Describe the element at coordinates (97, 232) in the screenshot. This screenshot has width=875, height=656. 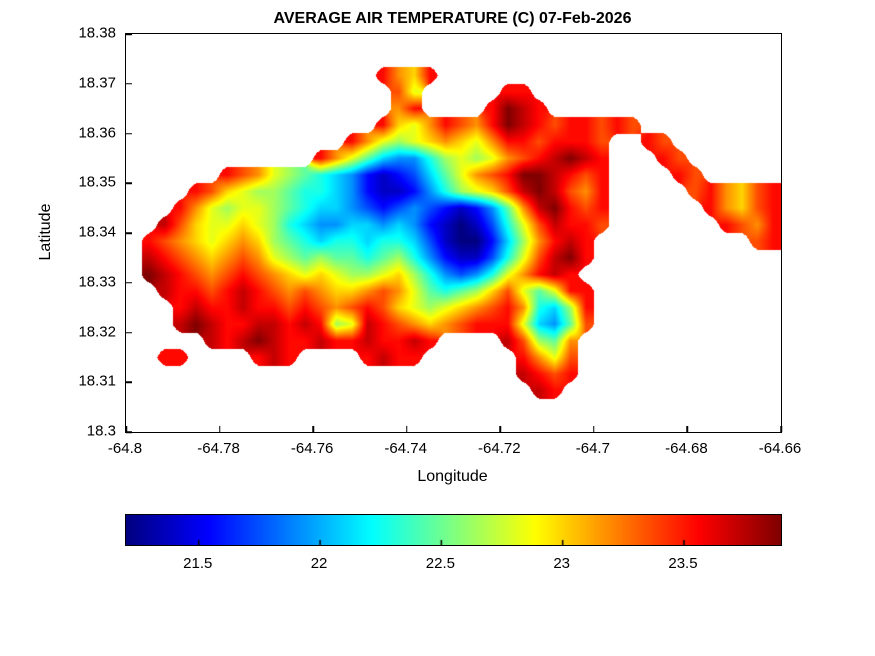
I see `y-axis-tick-label: 18.34` at that location.